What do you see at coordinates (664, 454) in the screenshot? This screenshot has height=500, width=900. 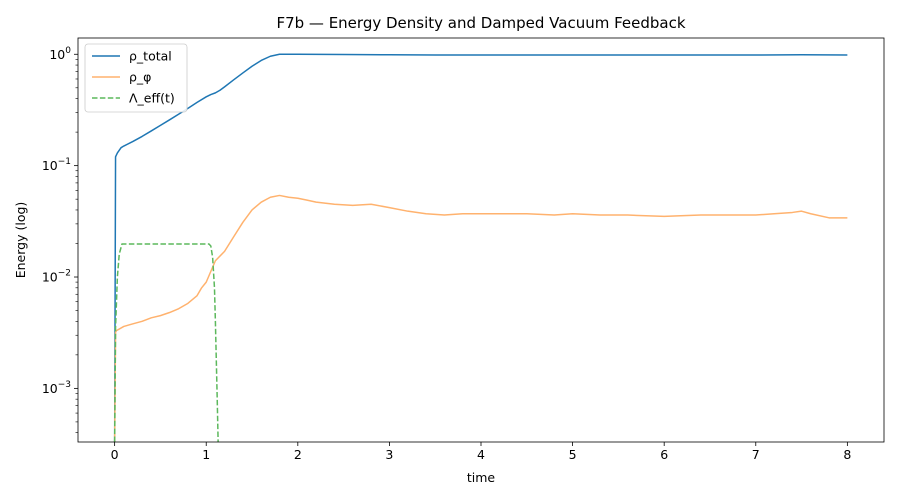 I see `x-tick-label: 6` at bounding box center [664, 454].